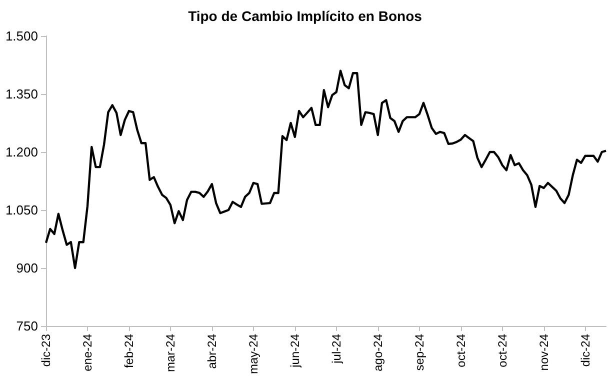 Image resolution: width=610 pixels, height=382 pixels. Describe the element at coordinates (21, 210) in the screenshot. I see `y-tick-label: 1.050` at that location.